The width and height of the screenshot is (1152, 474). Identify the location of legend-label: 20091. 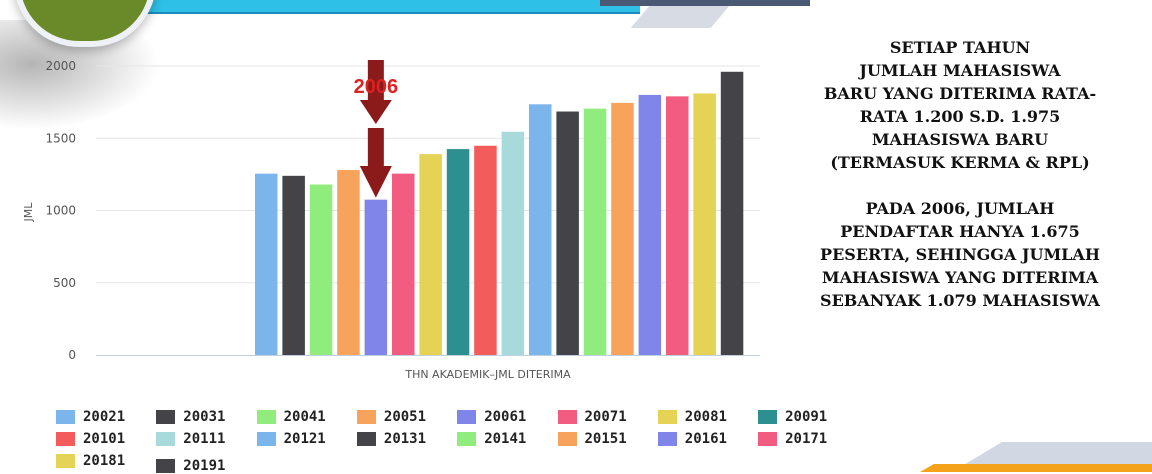
(806, 417).